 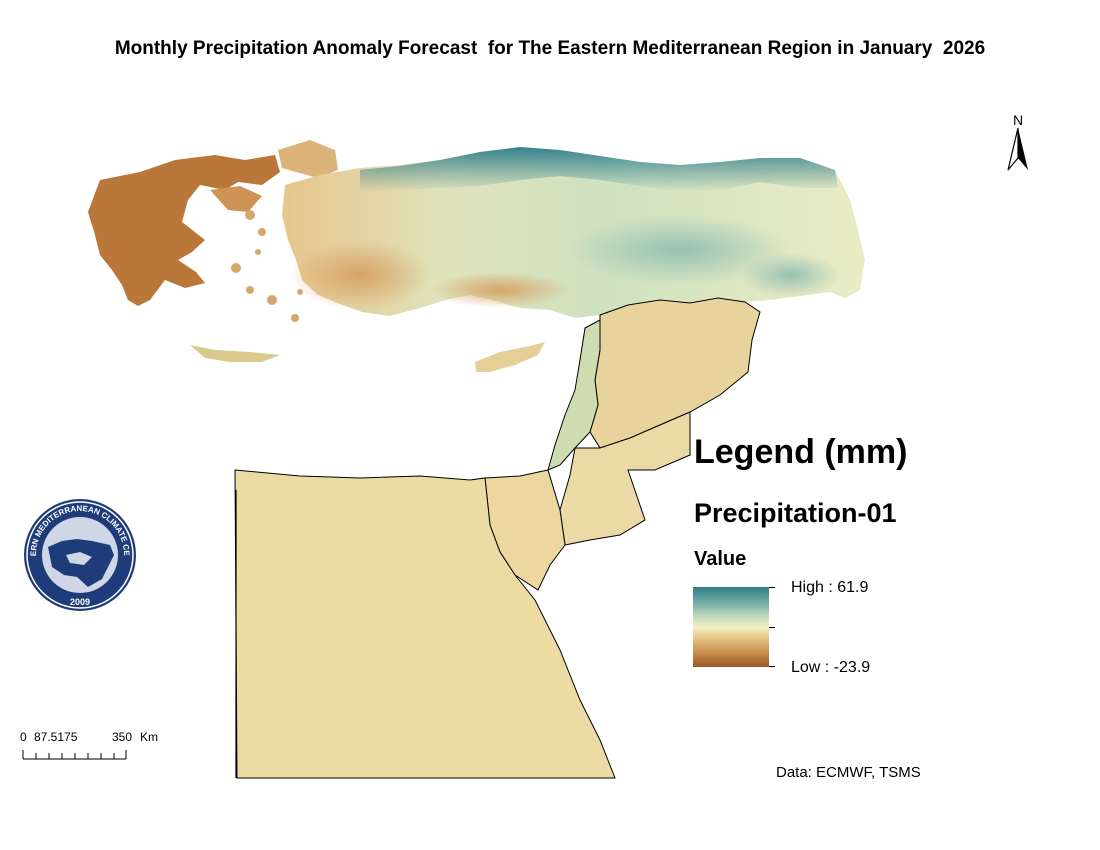 What do you see at coordinates (56, 737) in the screenshot?
I see `scale-tick-1: 87.5175` at bounding box center [56, 737].